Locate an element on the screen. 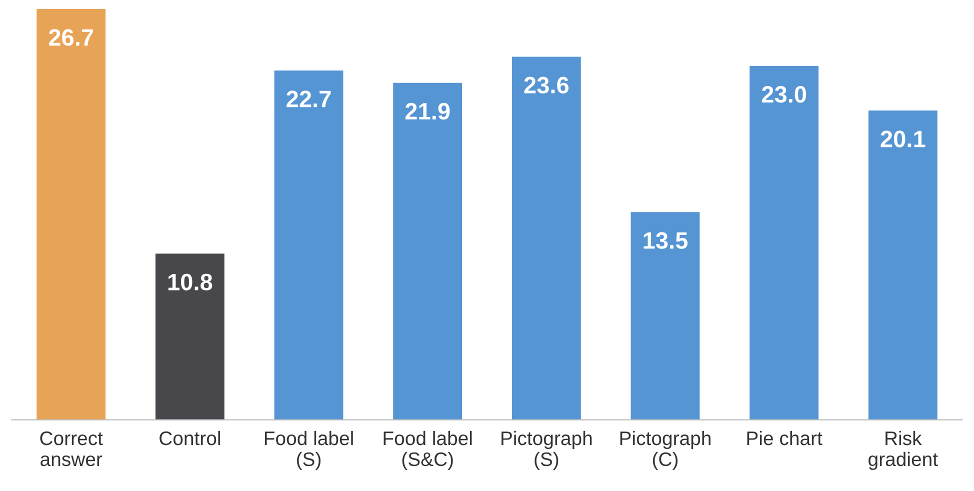  data-label: 22.7 is located at coordinates (308, 99).